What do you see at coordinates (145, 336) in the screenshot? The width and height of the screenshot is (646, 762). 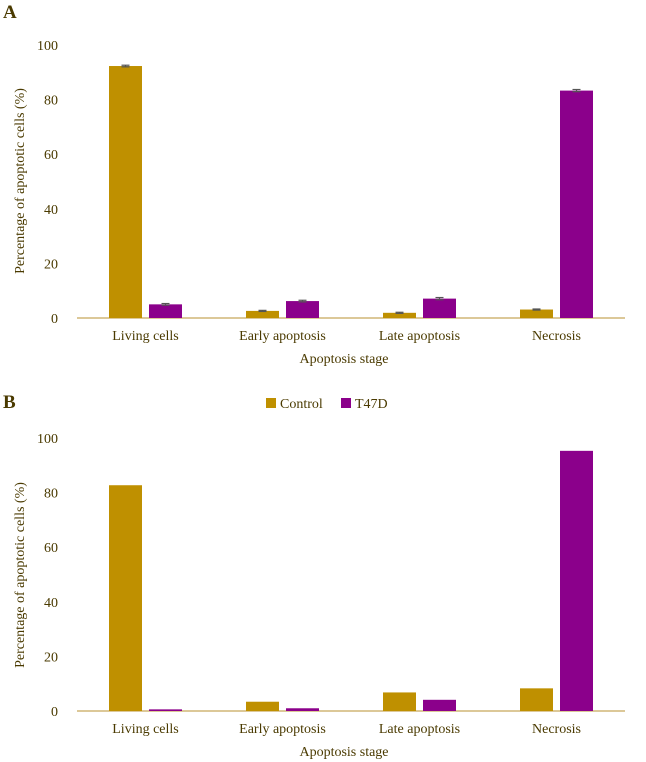 I see `panel-a-x-tick-label: Living cells` at bounding box center [145, 336].